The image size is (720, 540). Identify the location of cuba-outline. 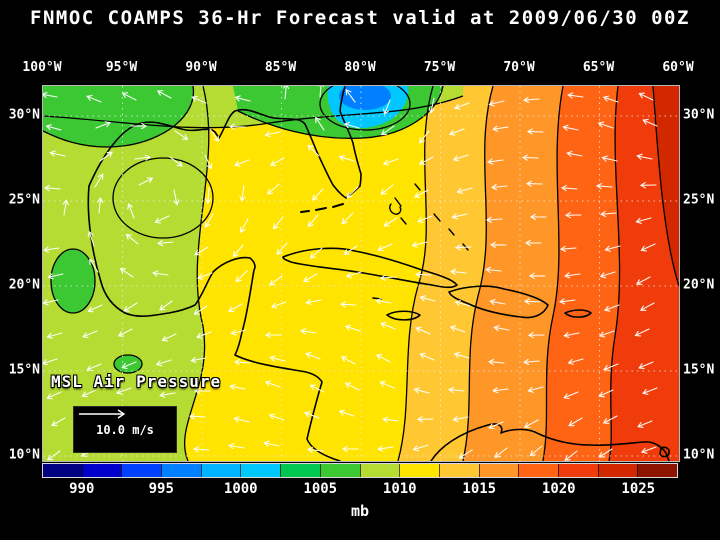
(370, 268).